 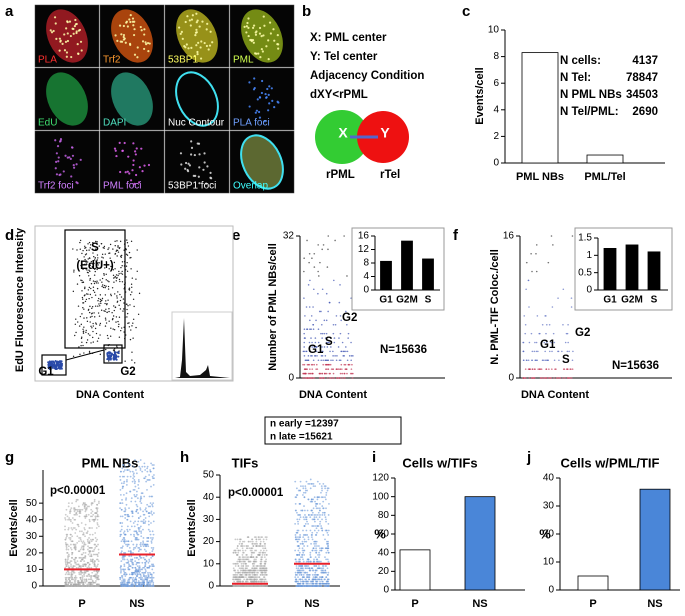 I want to click on y-tick-label: 10, so click(x=494, y=30).